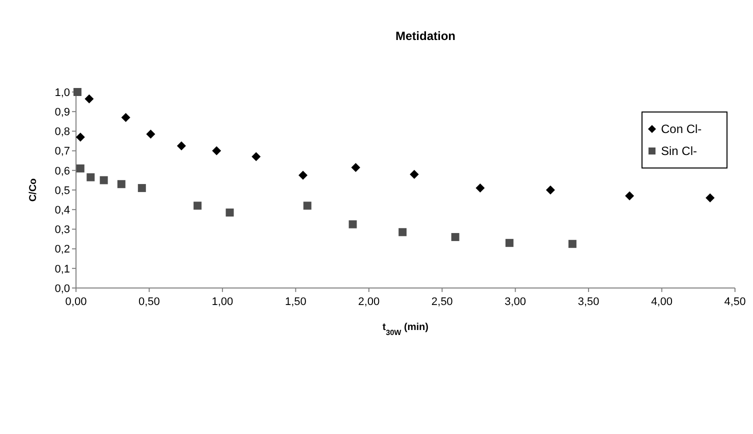  Describe the element at coordinates (62, 112) in the screenshot. I see `y-tick-label: 0,9` at that location.